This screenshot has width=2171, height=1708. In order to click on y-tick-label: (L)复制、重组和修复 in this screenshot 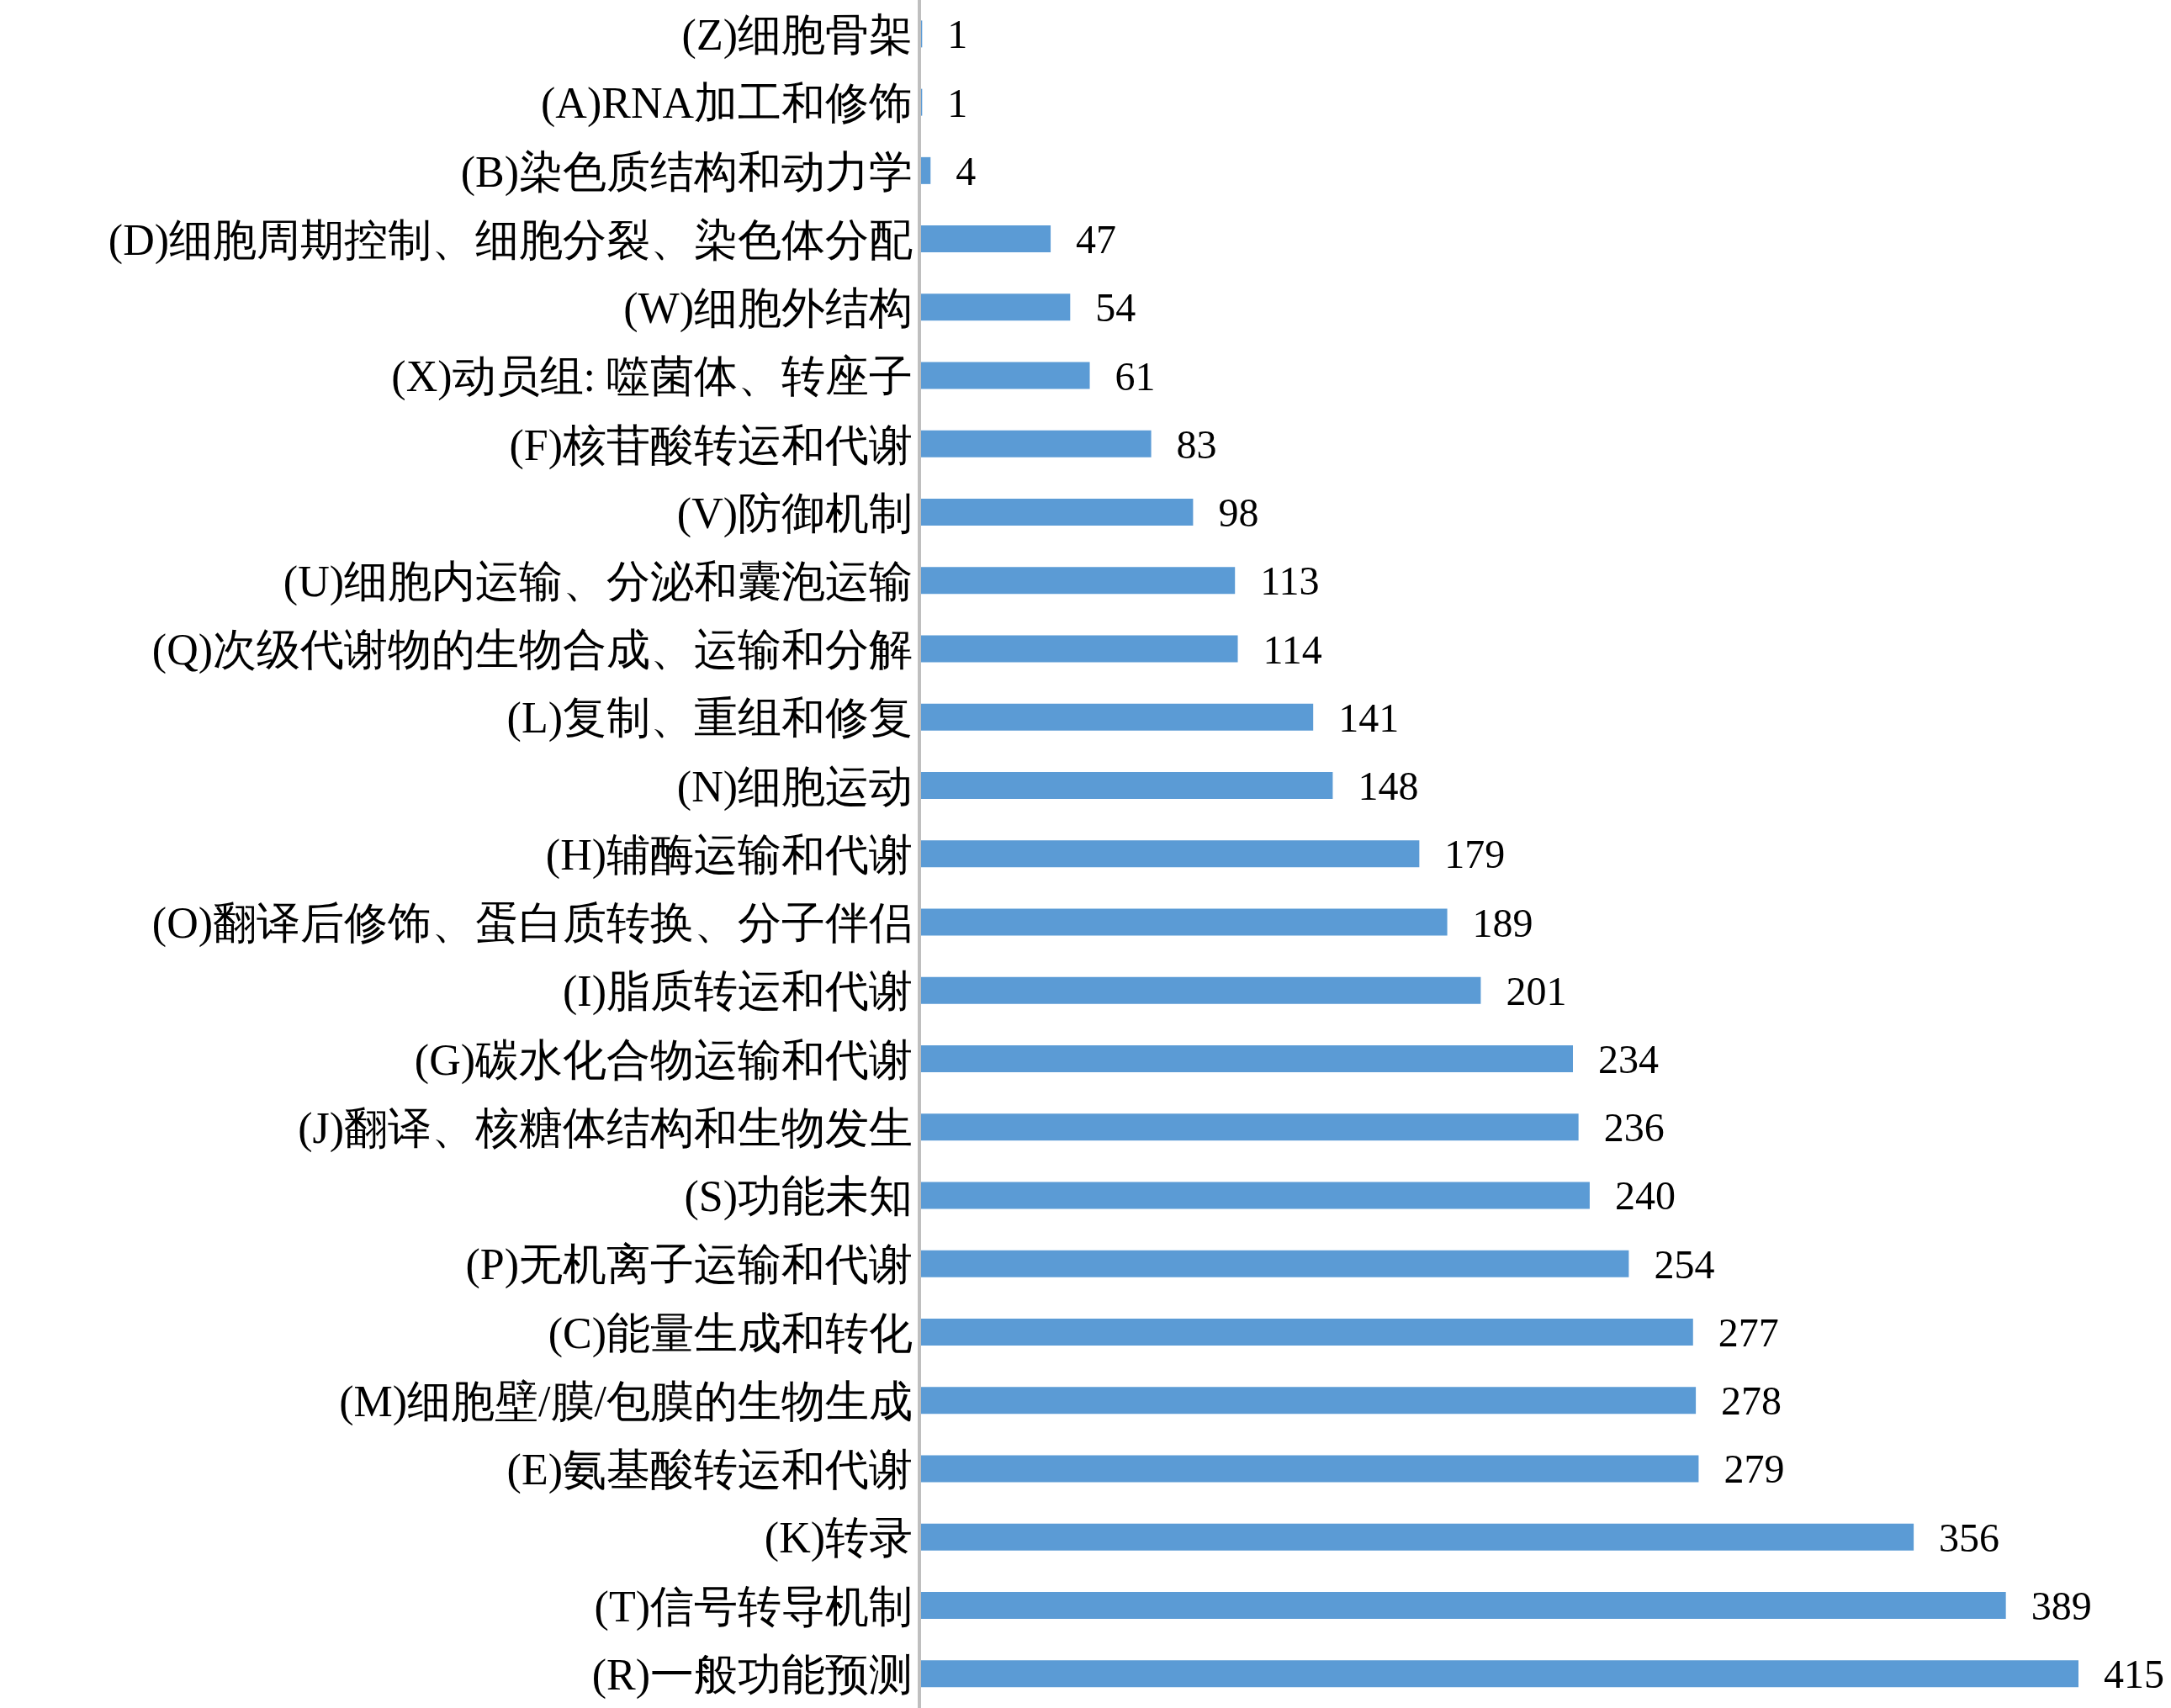, I will do `click(709, 718)`.